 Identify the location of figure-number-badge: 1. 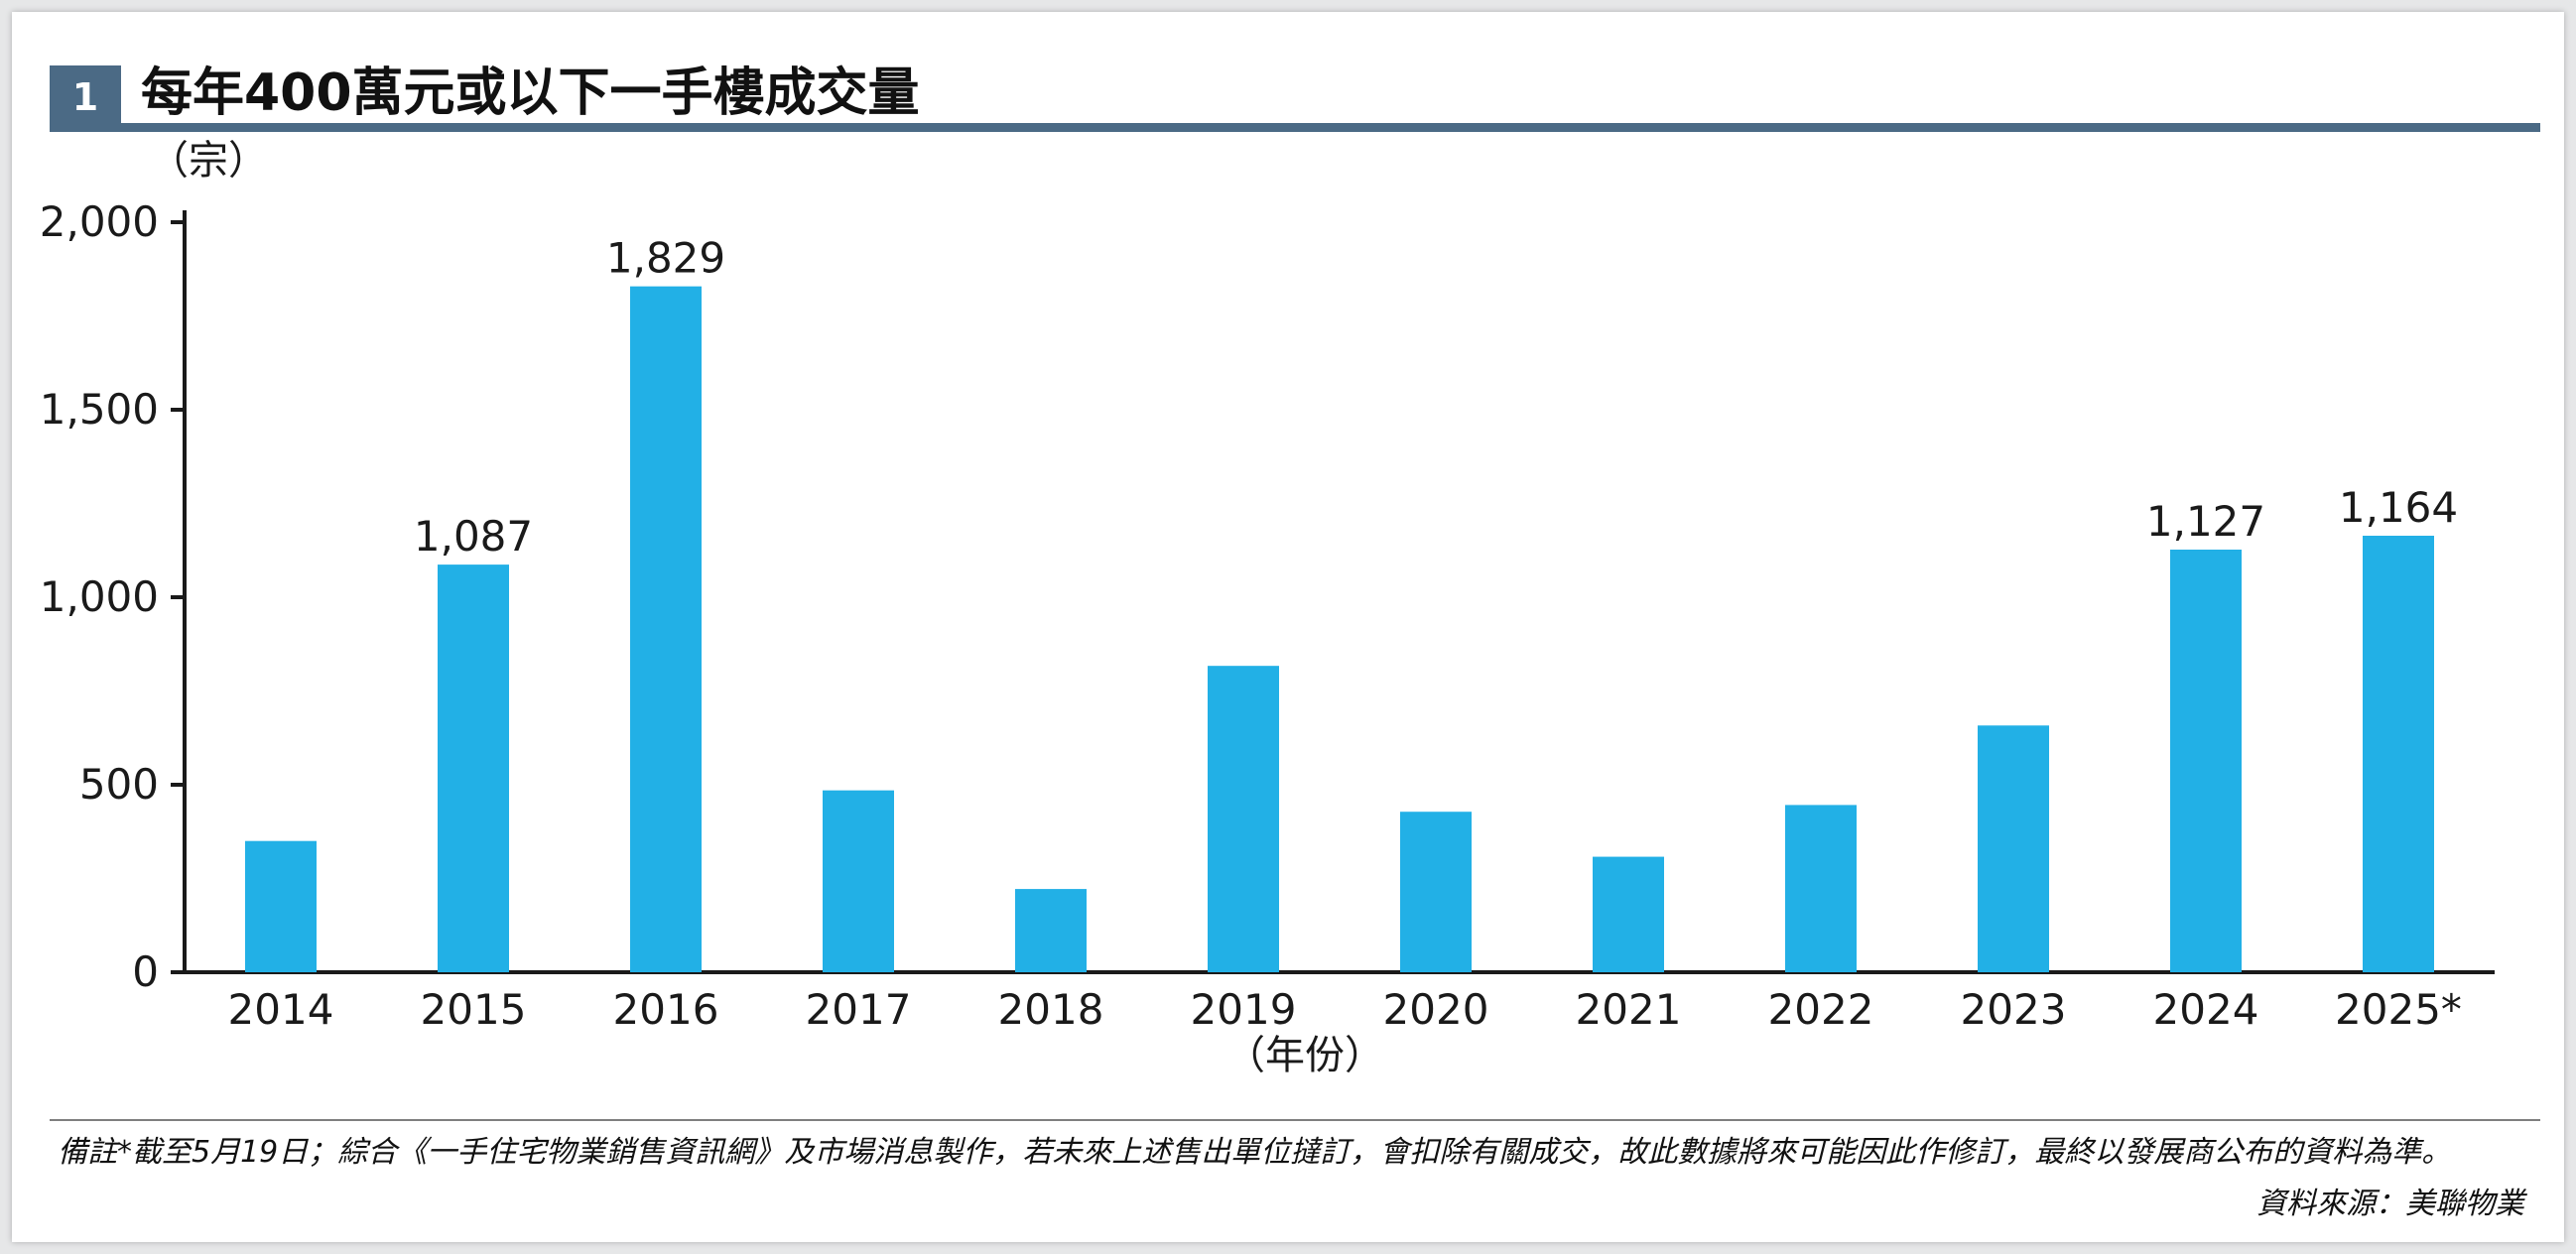
(86, 97).